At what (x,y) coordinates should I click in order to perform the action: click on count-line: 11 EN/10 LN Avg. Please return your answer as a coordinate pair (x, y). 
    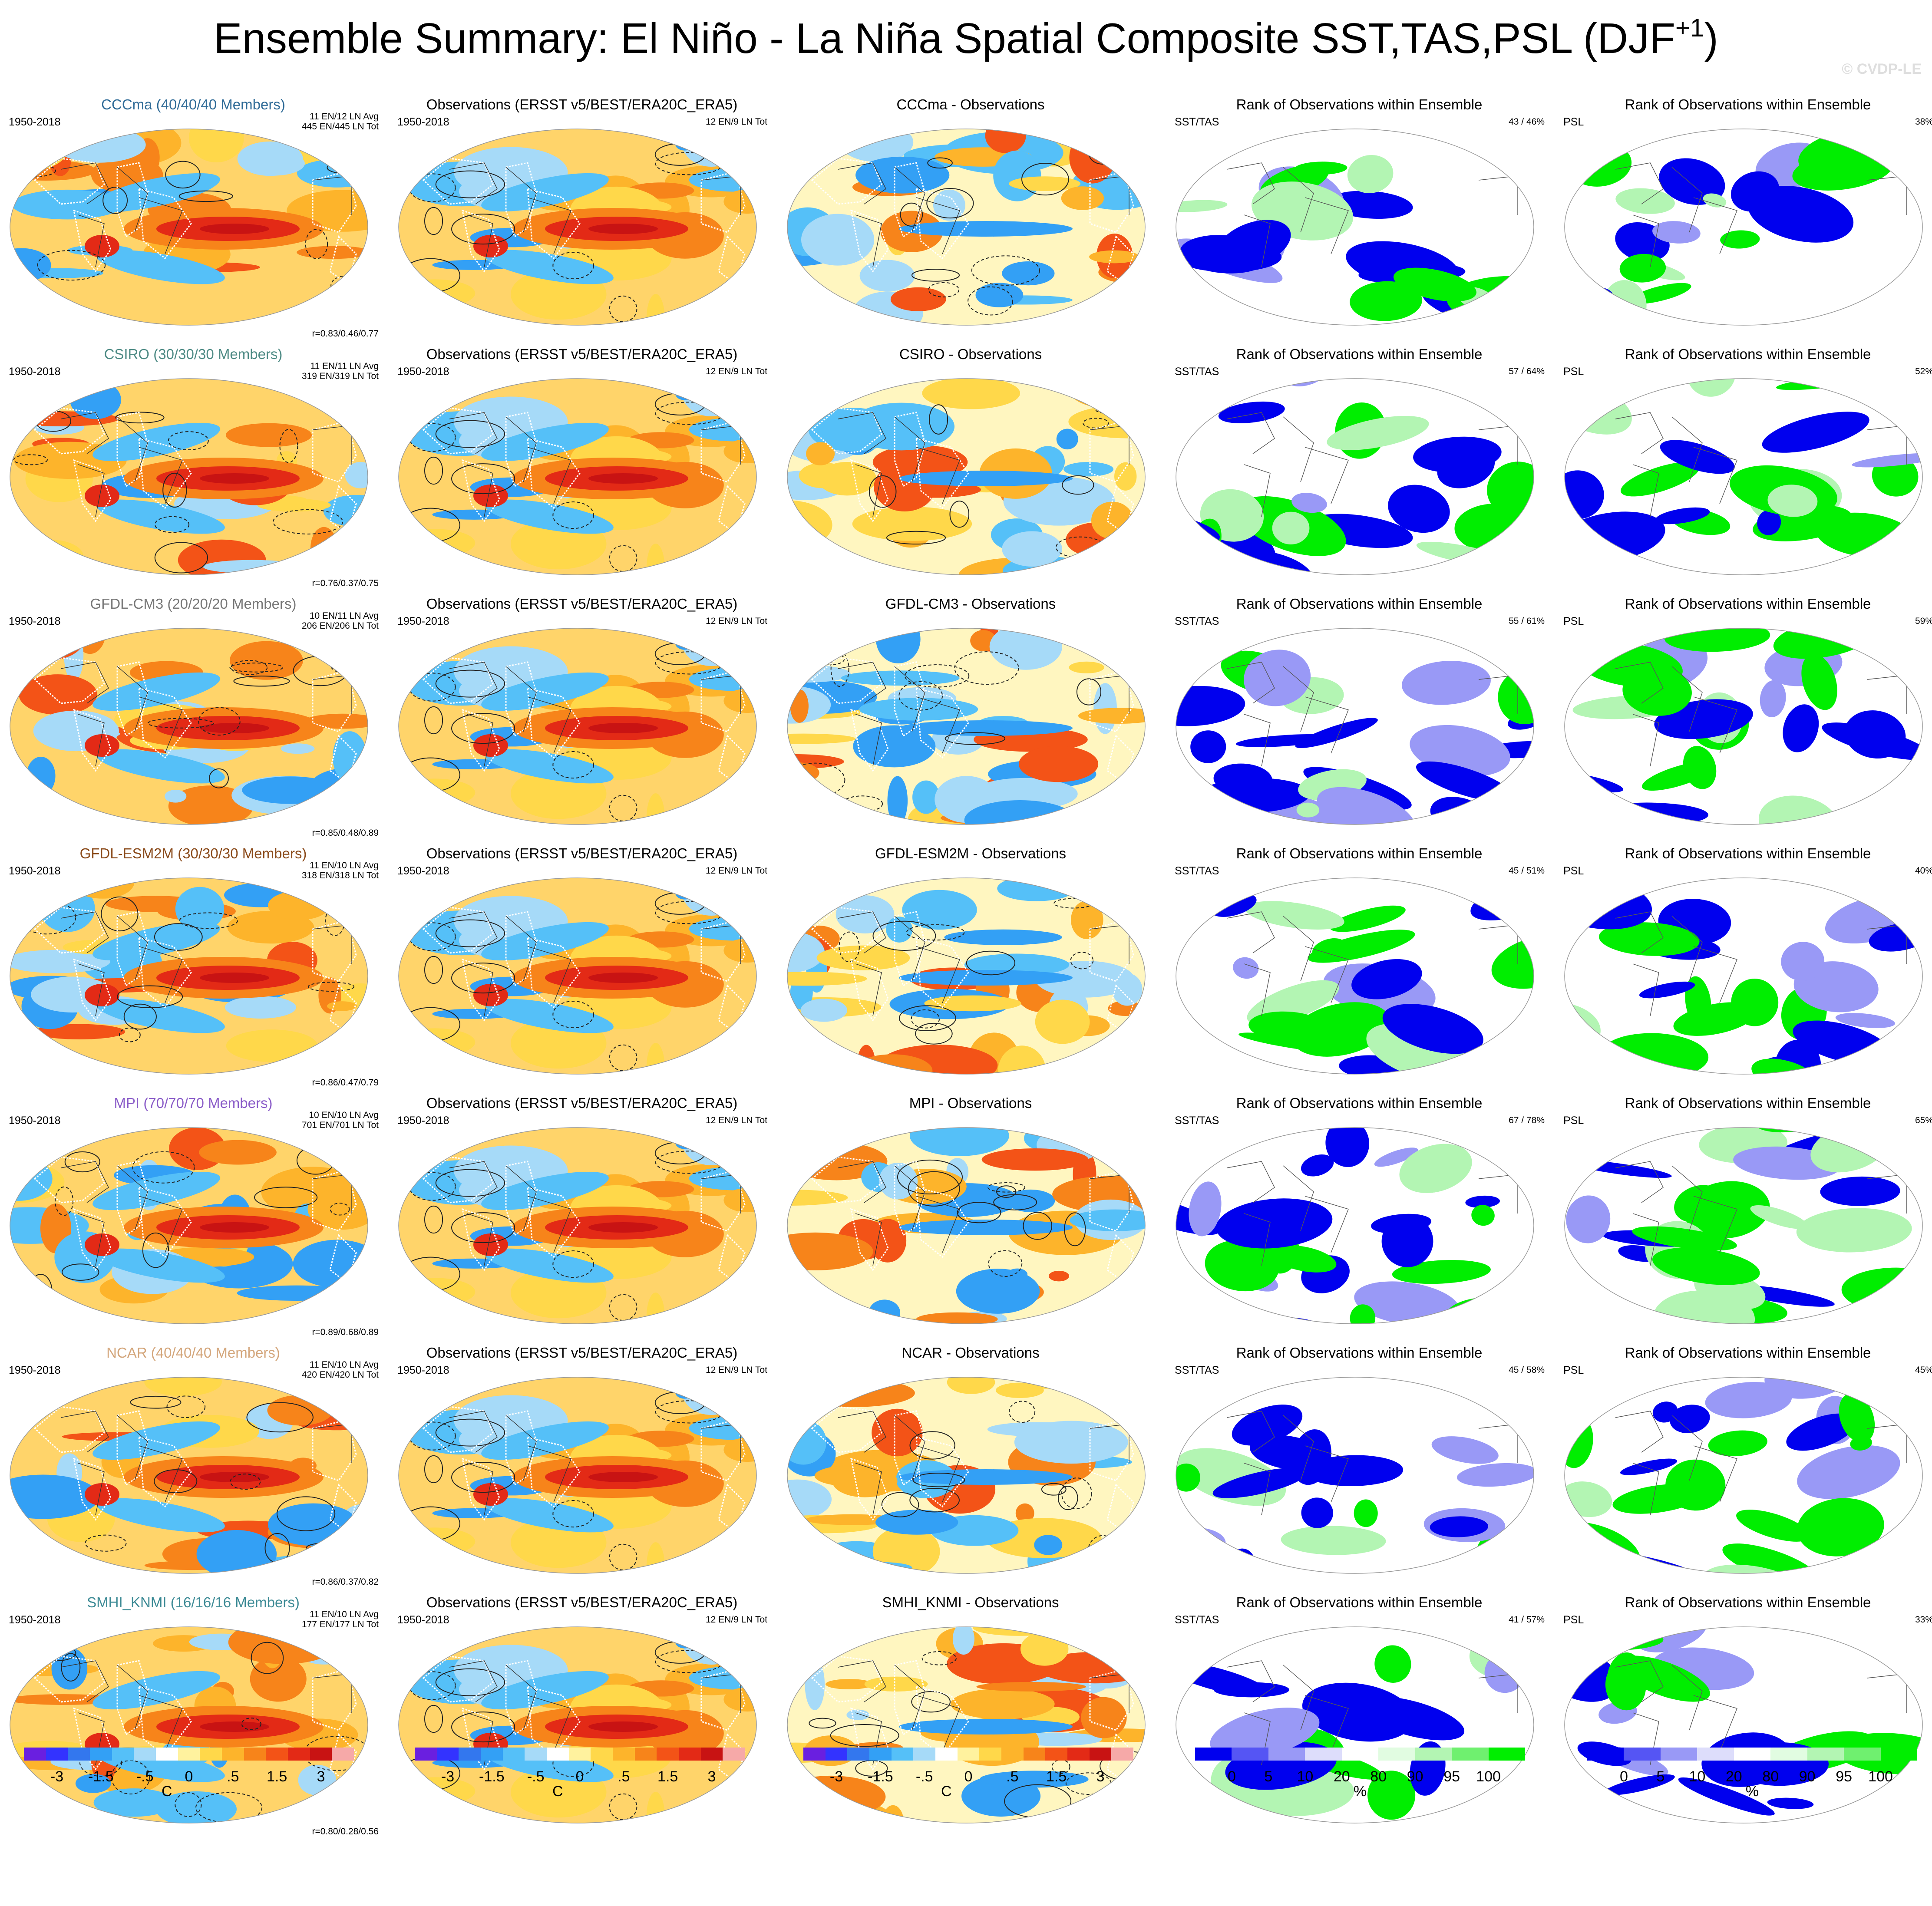
    Looking at the image, I should click on (344, 1365).